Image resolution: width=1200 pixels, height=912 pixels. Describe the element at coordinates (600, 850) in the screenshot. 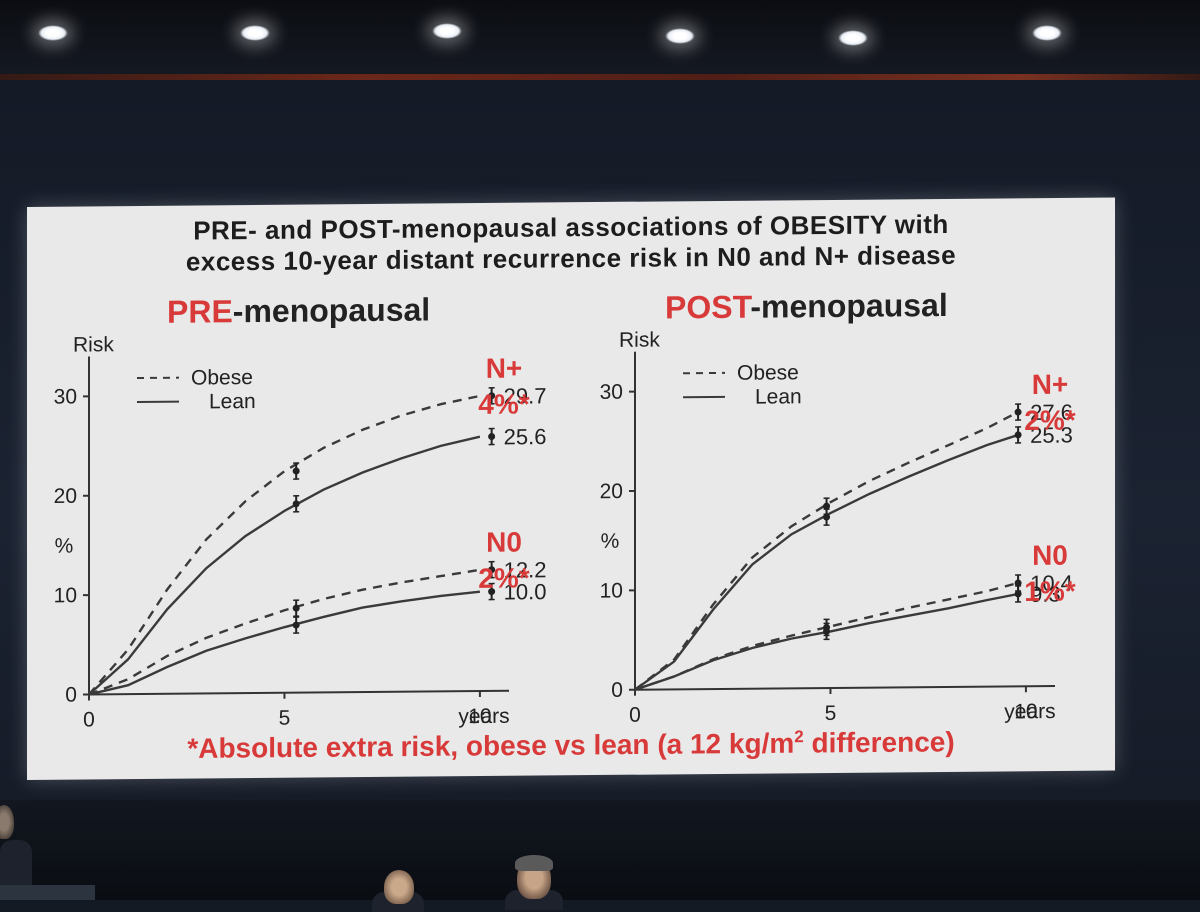

I see `stage-floor` at that location.